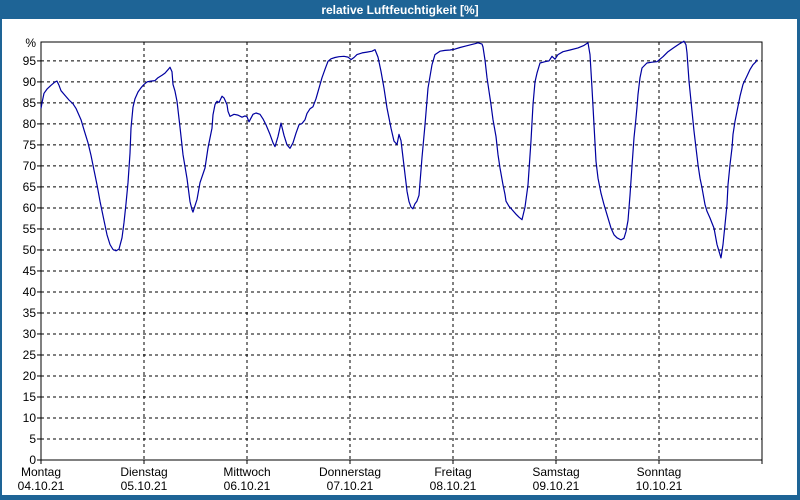 The width and height of the screenshot is (800, 500). I want to click on y-axis-label-80: 80, so click(30, 124).